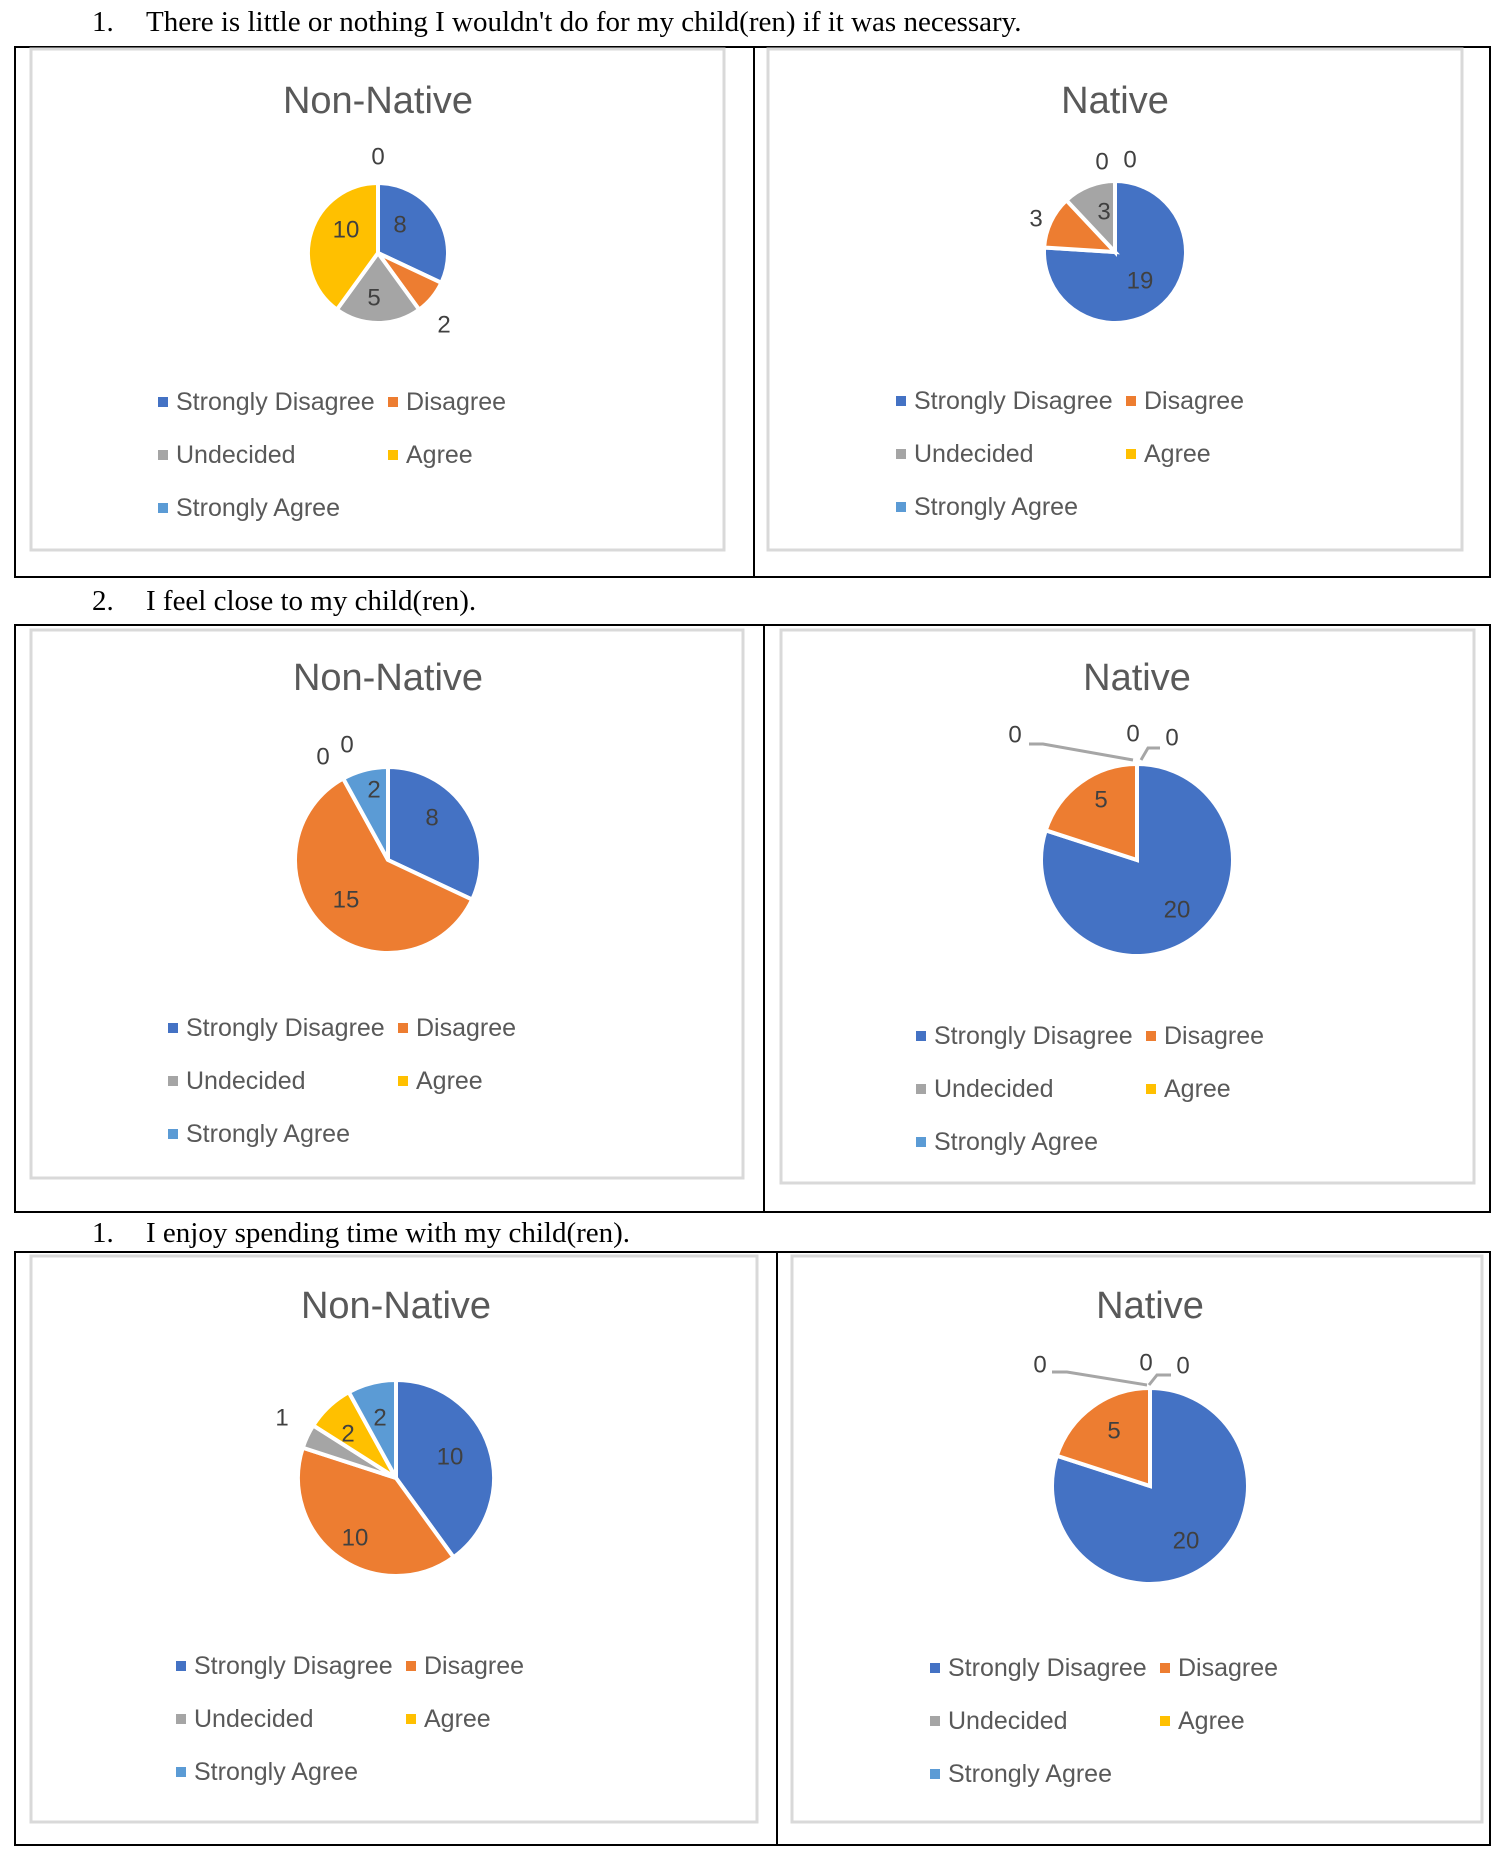  What do you see at coordinates (1113, 1431) in the screenshot?
I see `data-label-disagree: 5` at bounding box center [1113, 1431].